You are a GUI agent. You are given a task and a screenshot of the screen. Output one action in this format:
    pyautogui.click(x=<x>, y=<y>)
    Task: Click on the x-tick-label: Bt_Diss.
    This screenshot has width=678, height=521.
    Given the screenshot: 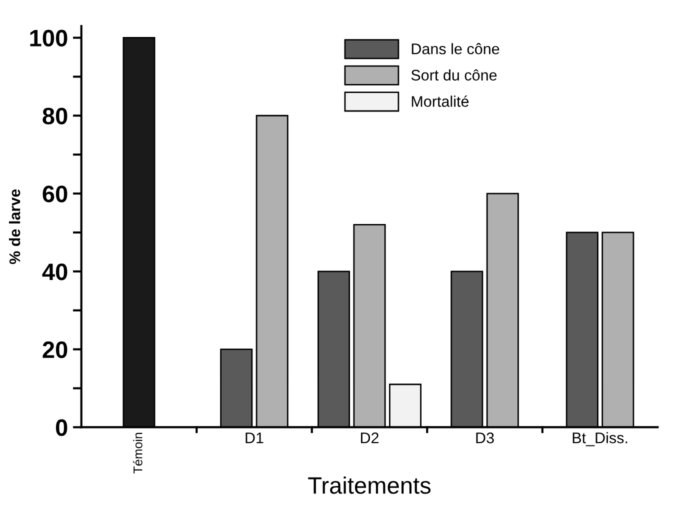 What is the action you would take?
    pyautogui.click(x=600, y=439)
    